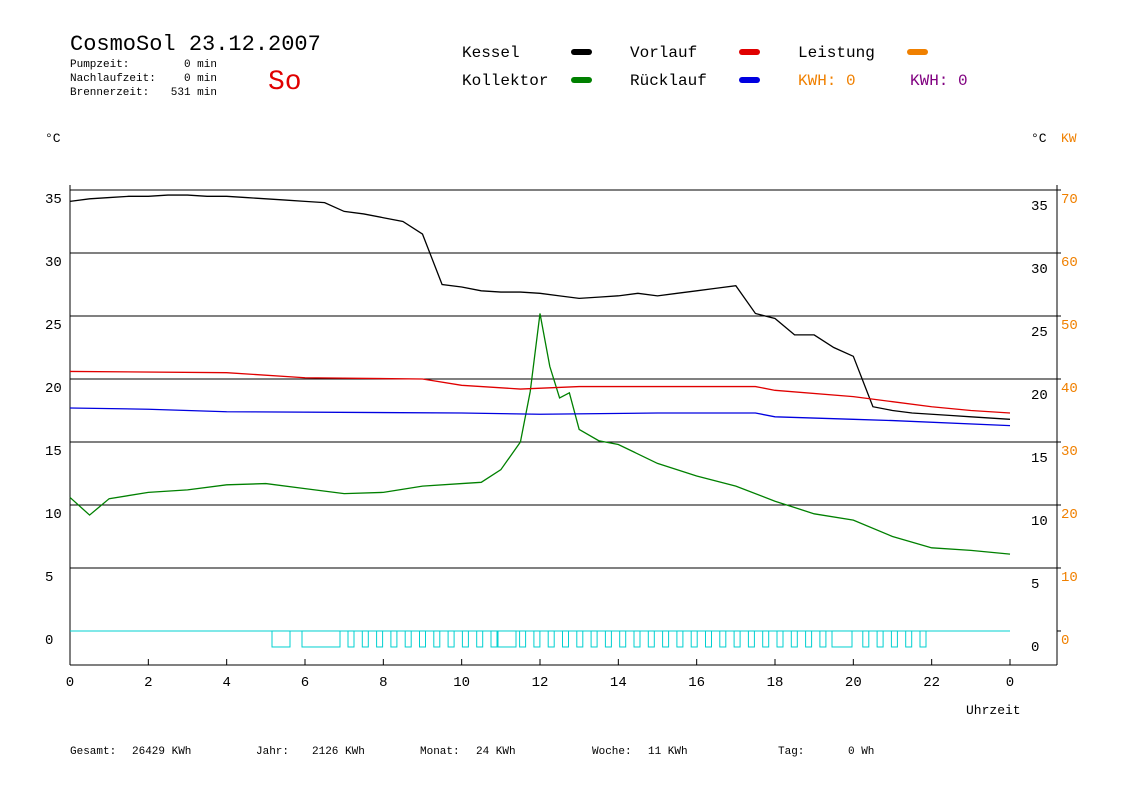 The width and height of the screenshot is (1148, 812). I want to click on info-label: Nachlaufzeit:, so click(113, 79).